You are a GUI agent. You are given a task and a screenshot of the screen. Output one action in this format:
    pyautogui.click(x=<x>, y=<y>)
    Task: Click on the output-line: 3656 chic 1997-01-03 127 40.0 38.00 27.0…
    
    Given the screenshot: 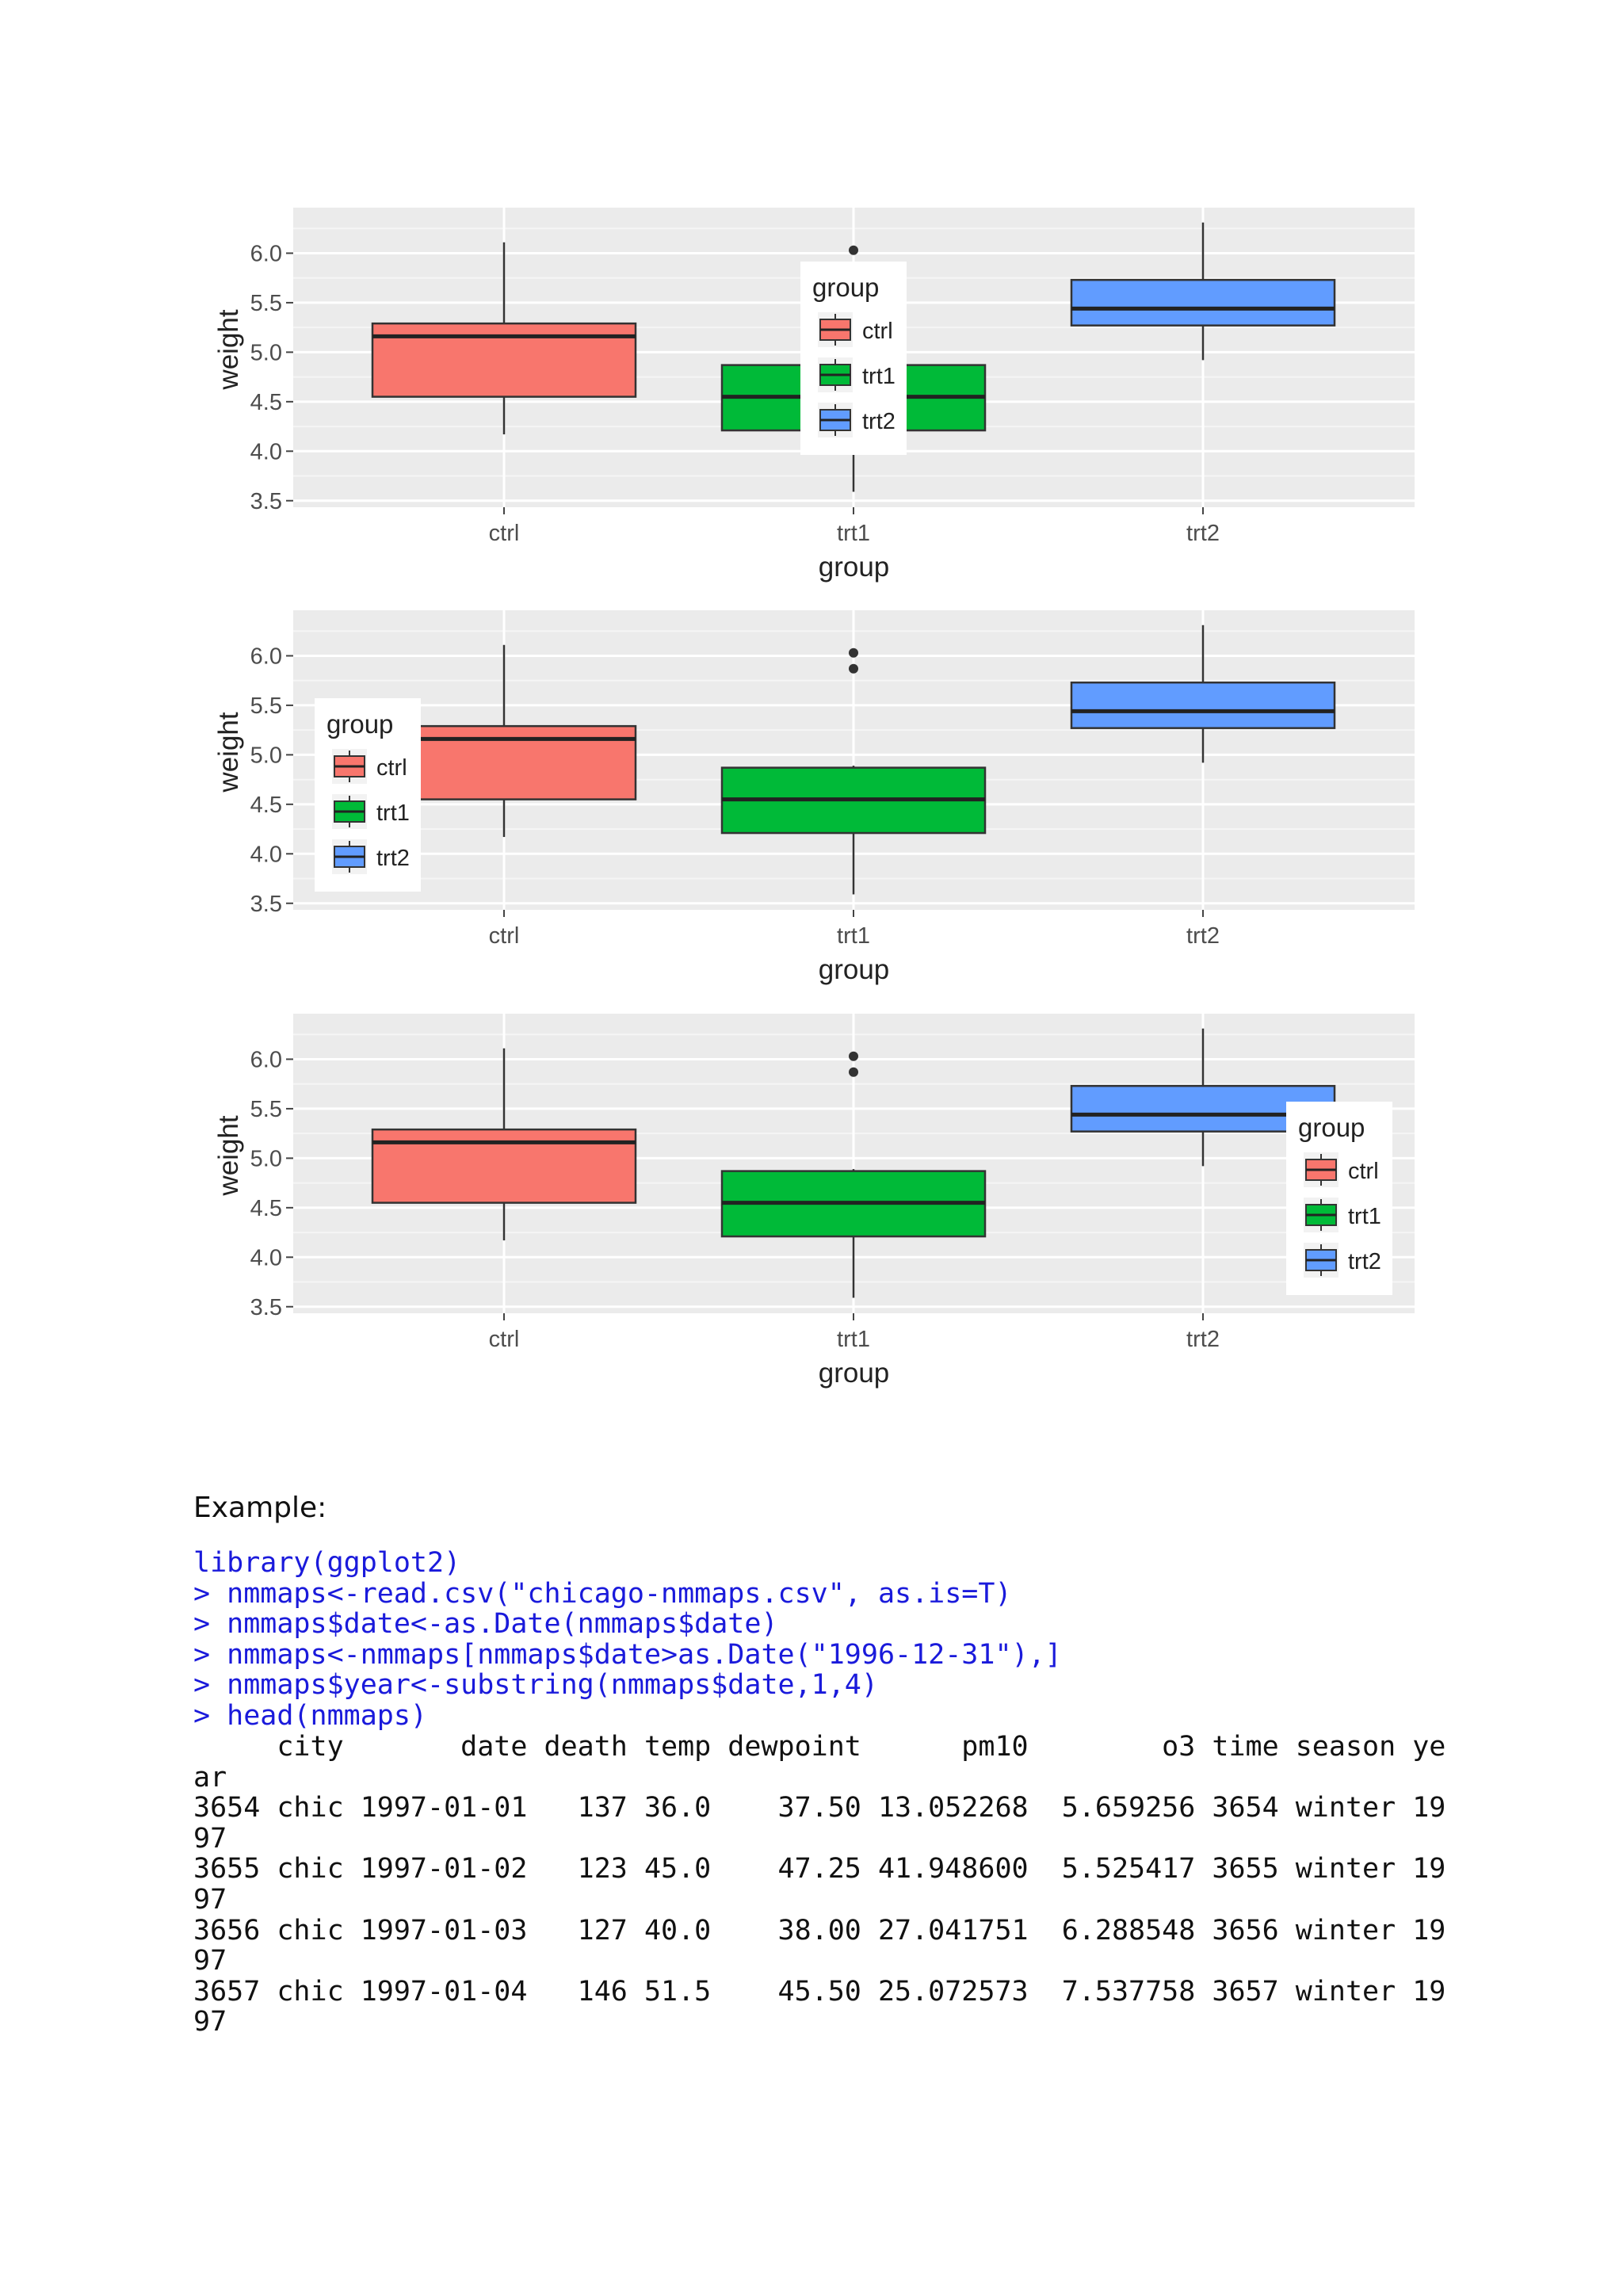 What is the action you would take?
    pyautogui.click(x=819, y=1930)
    